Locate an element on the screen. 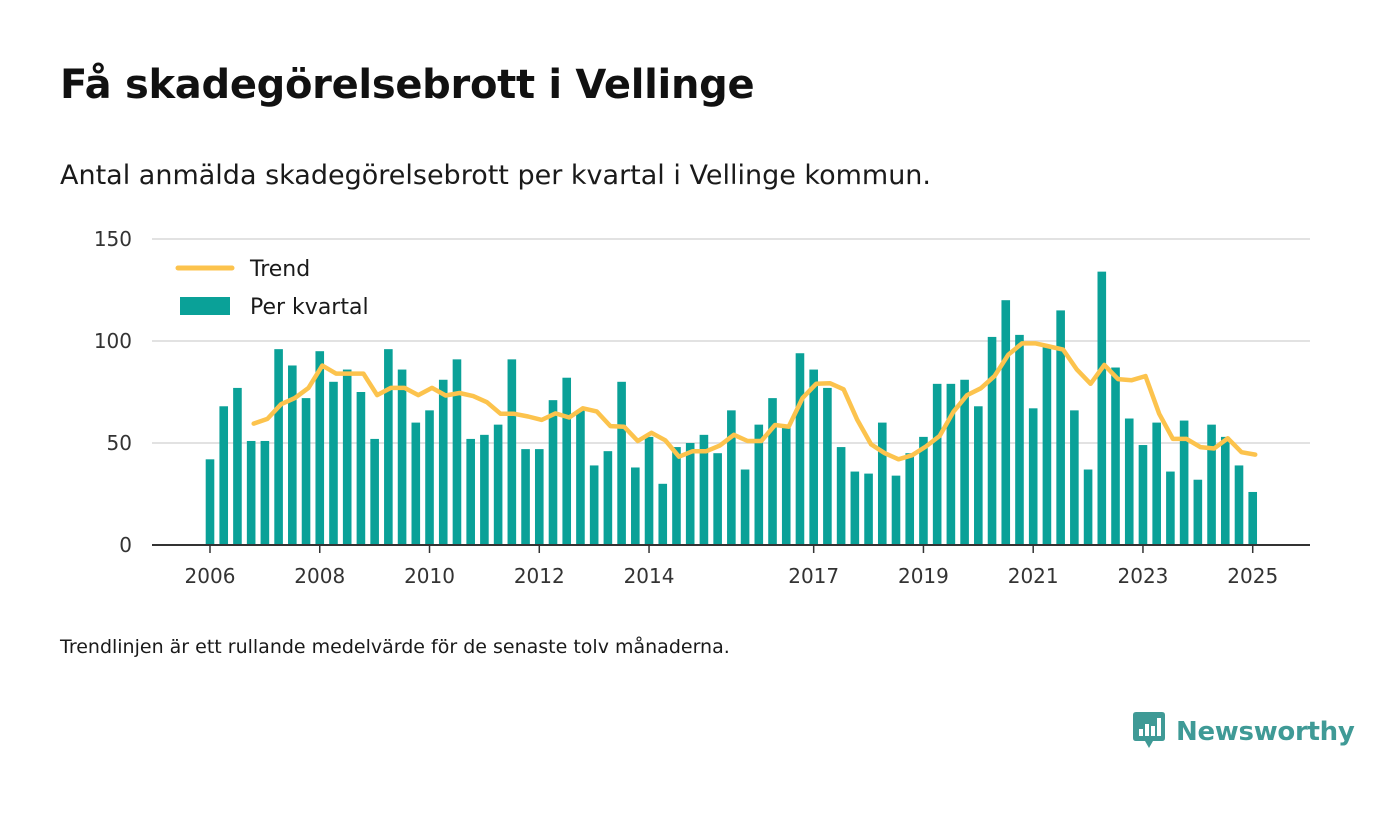 The image size is (1400, 813). y-axis-ticks: 0 50 100 150 is located at coordinates (113, 392).